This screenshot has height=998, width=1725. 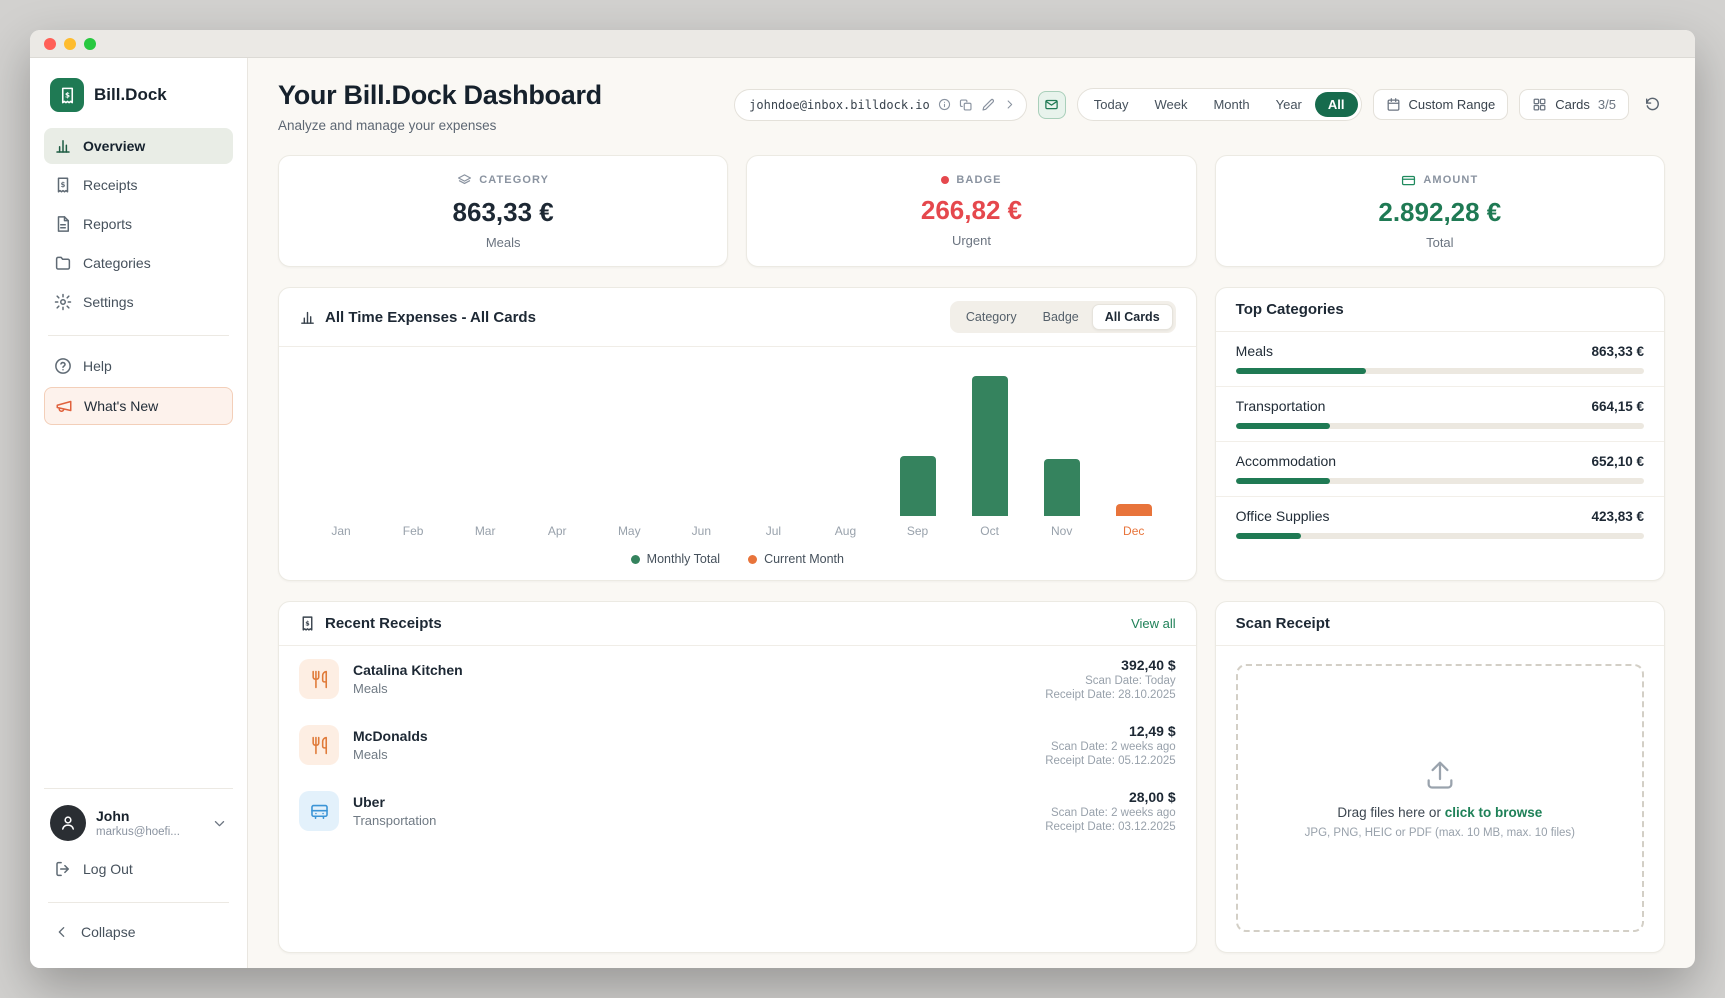 I want to click on receipt-amount: 28,00 $, so click(x=1152, y=797).